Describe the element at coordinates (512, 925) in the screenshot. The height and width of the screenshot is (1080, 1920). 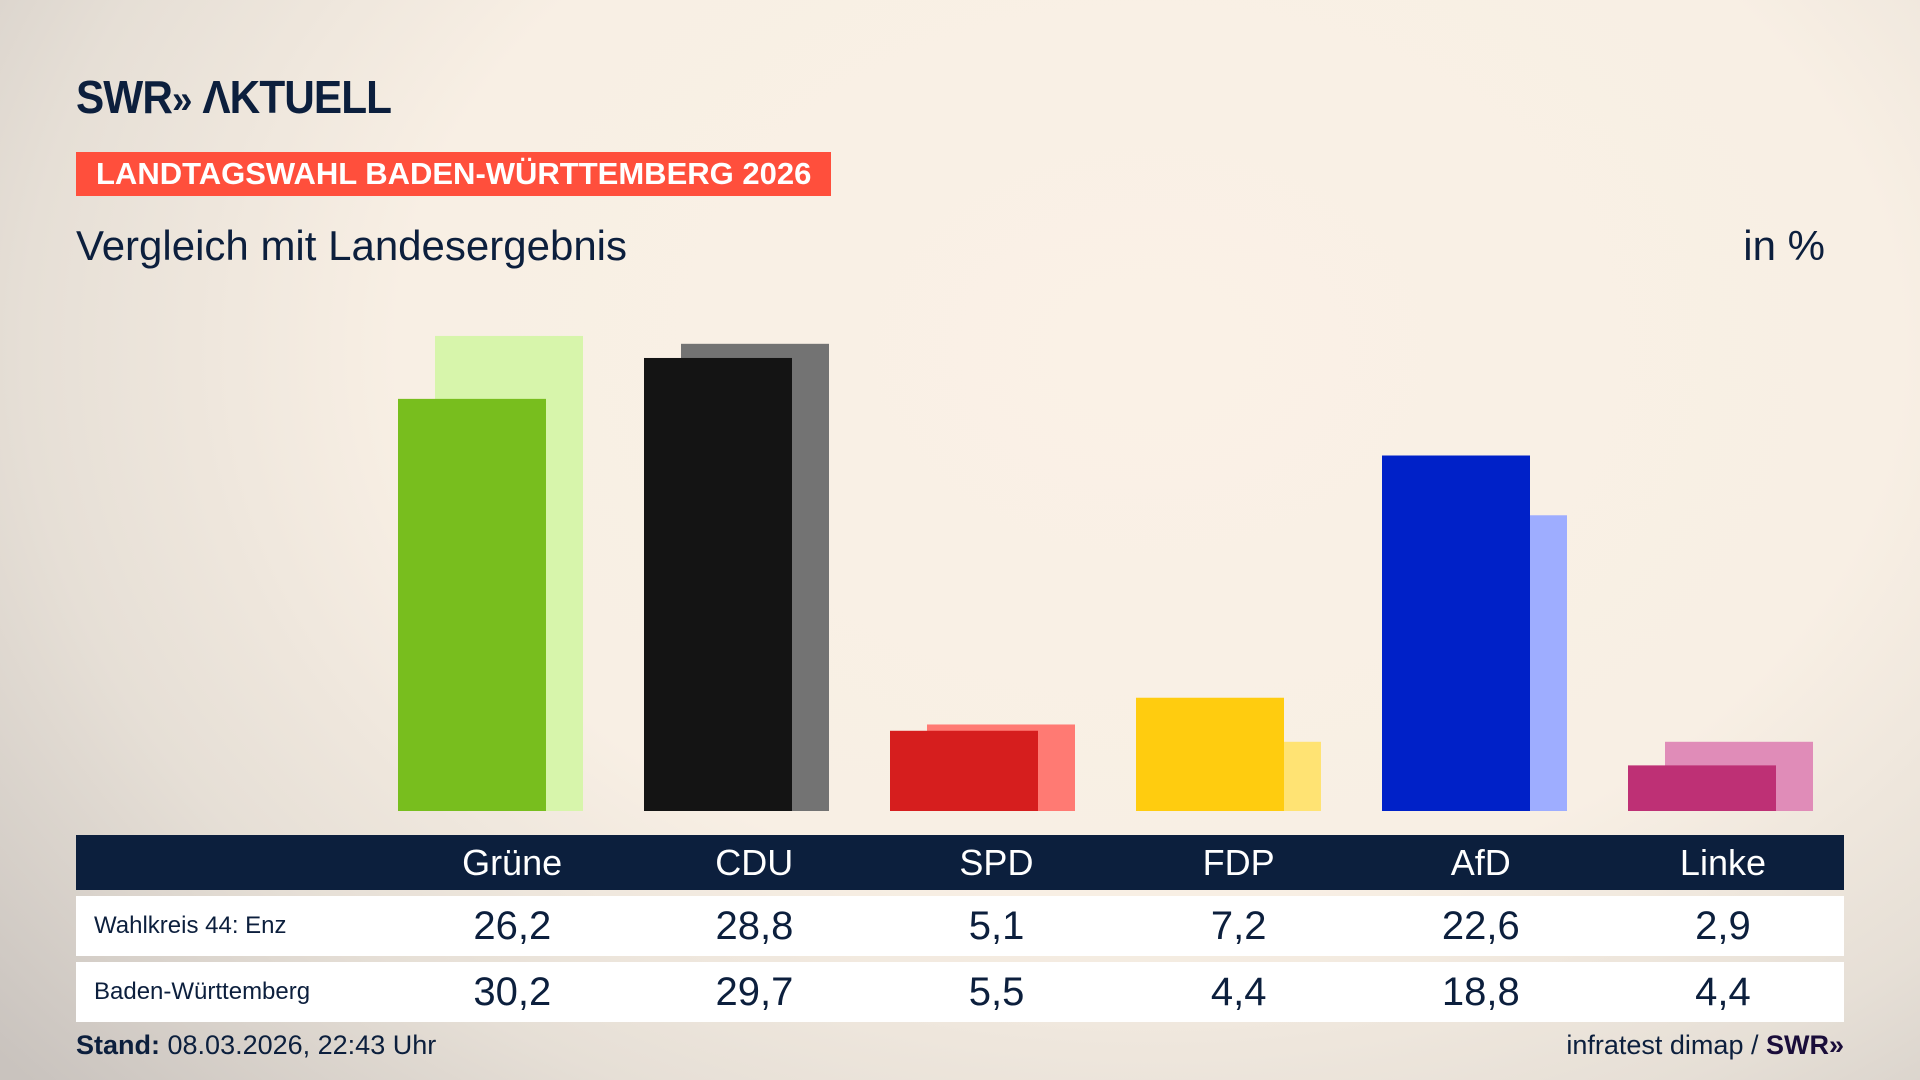
I see `table-cell: 26,2` at that location.